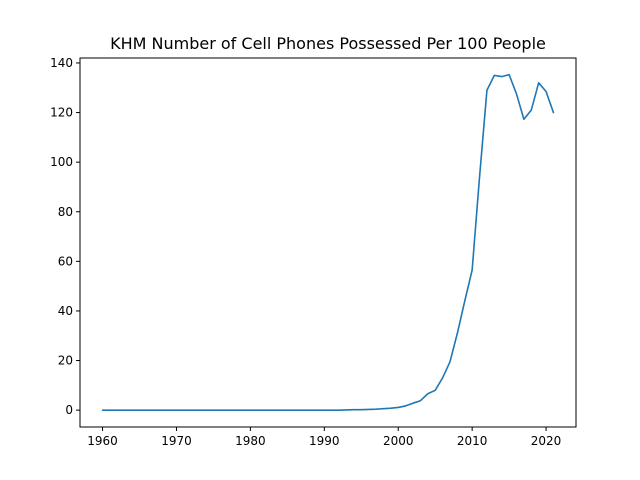  What do you see at coordinates (176, 441) in the screenshot?
I see `x-tick-label: 1970` at bounding box center [176, 441].